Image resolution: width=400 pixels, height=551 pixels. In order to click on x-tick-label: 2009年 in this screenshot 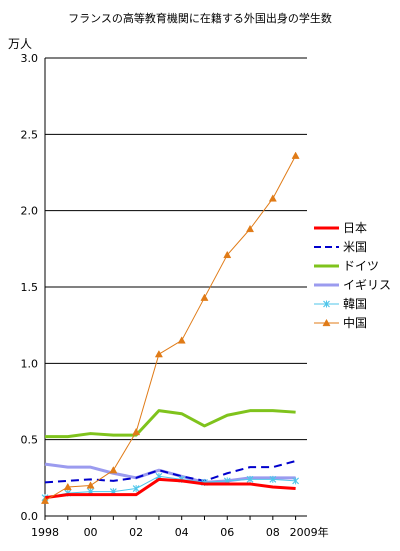, I will do `click(309, 532)`.